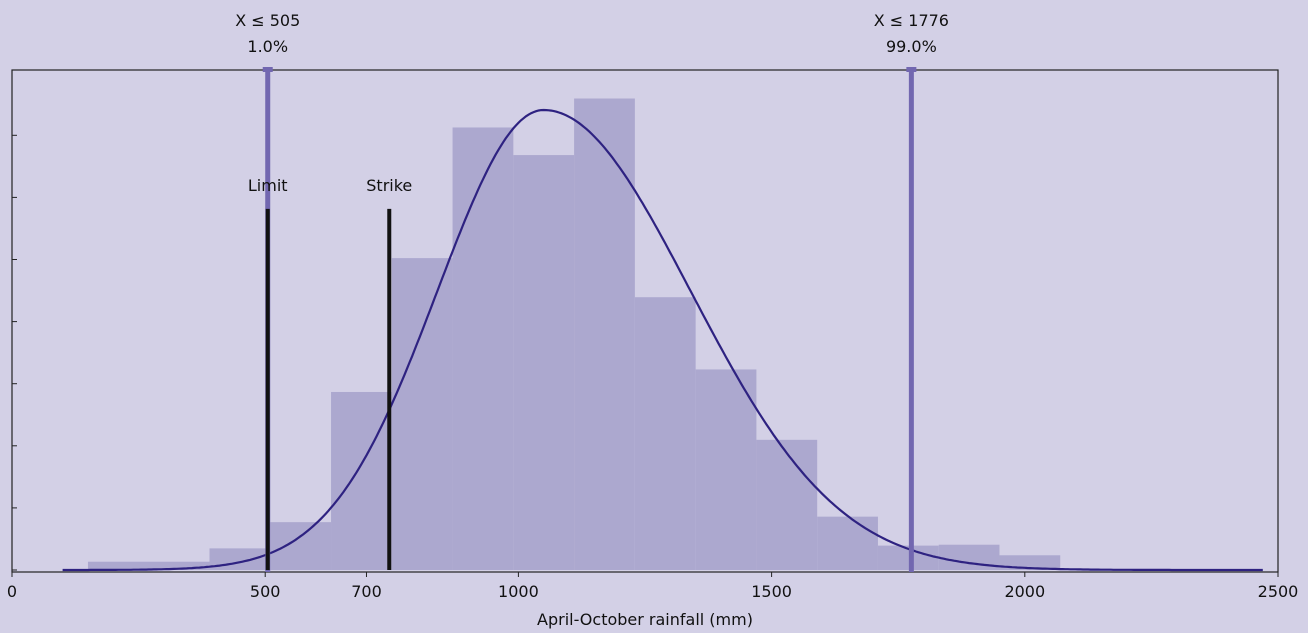 The width and height of the screenshot is (1308, 633). I want to click on reference-line-label-0: Limit, so click(268, 185).